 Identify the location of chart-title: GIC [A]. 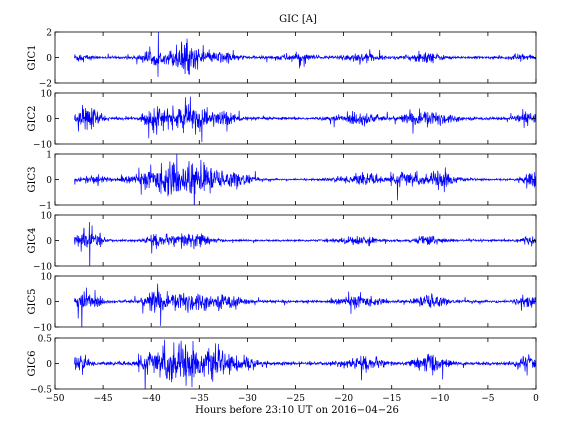
(298, 19).